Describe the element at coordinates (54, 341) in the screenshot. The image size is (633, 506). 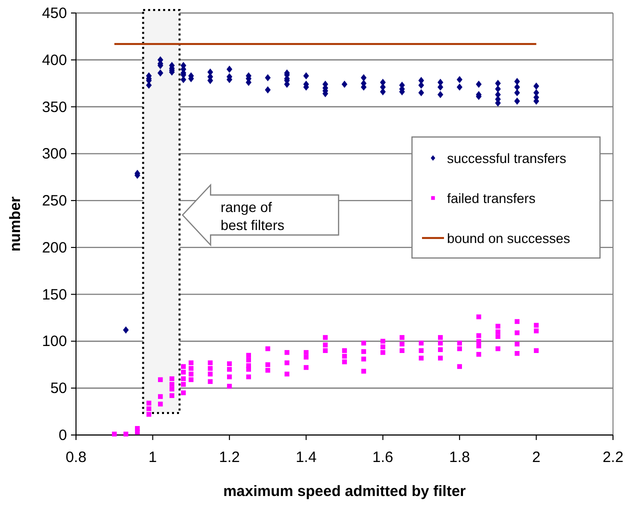
I see `y-tick-label: 100` at that location.